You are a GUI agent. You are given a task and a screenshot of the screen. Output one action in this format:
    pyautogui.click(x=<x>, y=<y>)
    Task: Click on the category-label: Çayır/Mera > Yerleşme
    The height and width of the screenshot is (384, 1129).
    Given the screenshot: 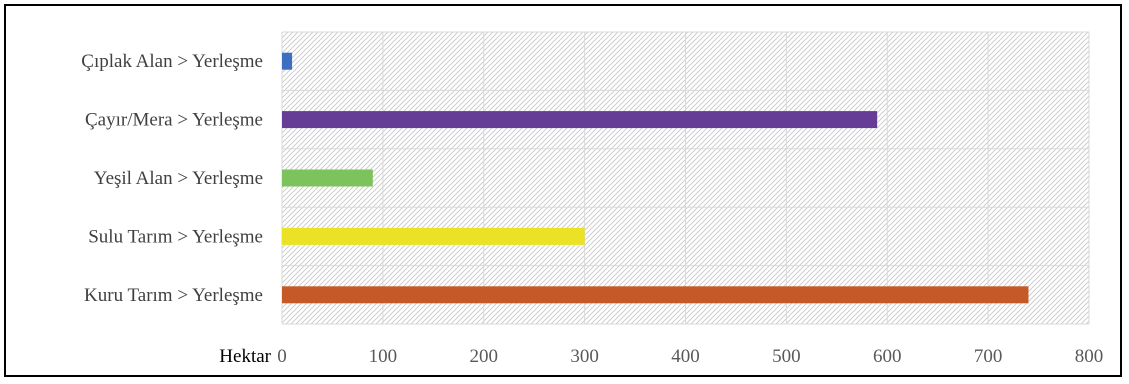 What is the action you would take?
    pyautogui.click(x=174, y=120)
    